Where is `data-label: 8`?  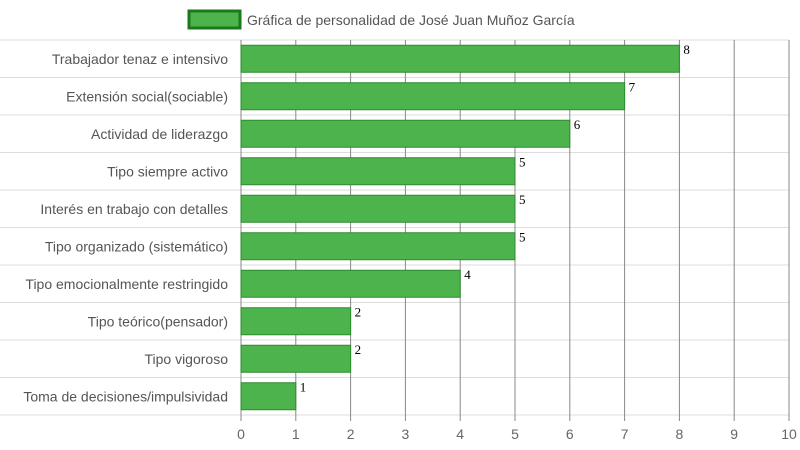
data-label: 8 is located at coordinates (686, 49).